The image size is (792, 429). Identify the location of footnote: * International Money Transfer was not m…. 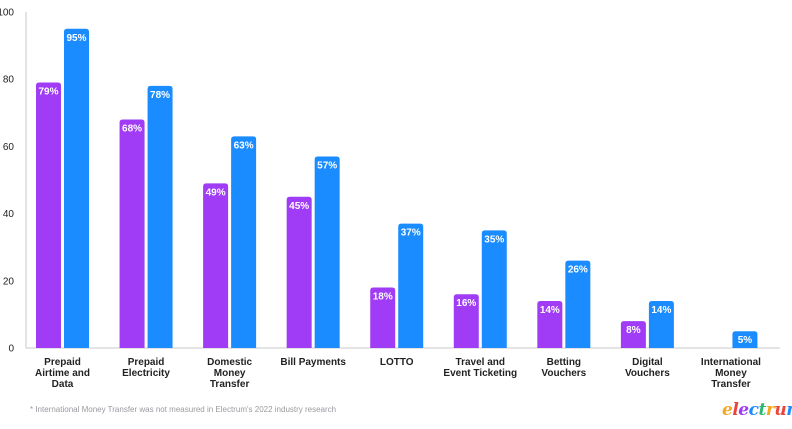
(183, 409).